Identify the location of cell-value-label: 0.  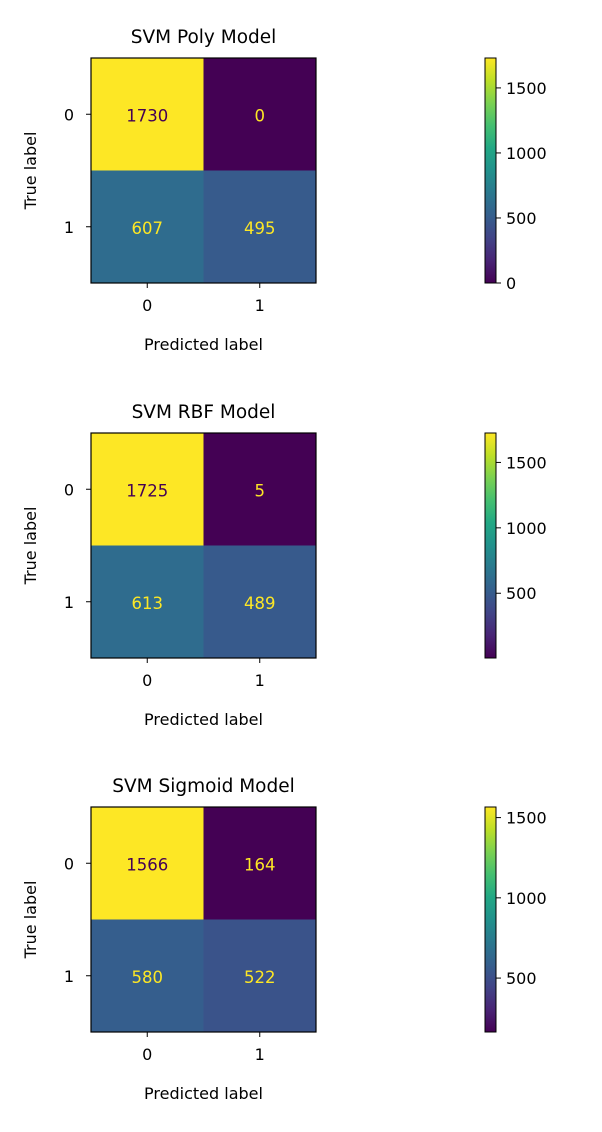
(260, 115).